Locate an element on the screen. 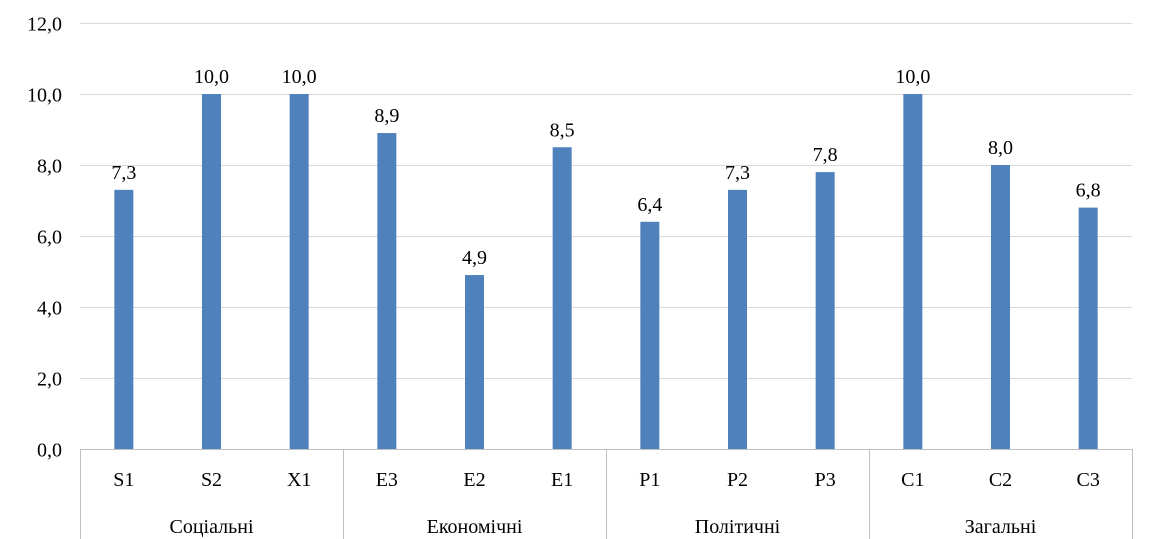  x-tick-label: P2 is located at coordinates (737, 480).